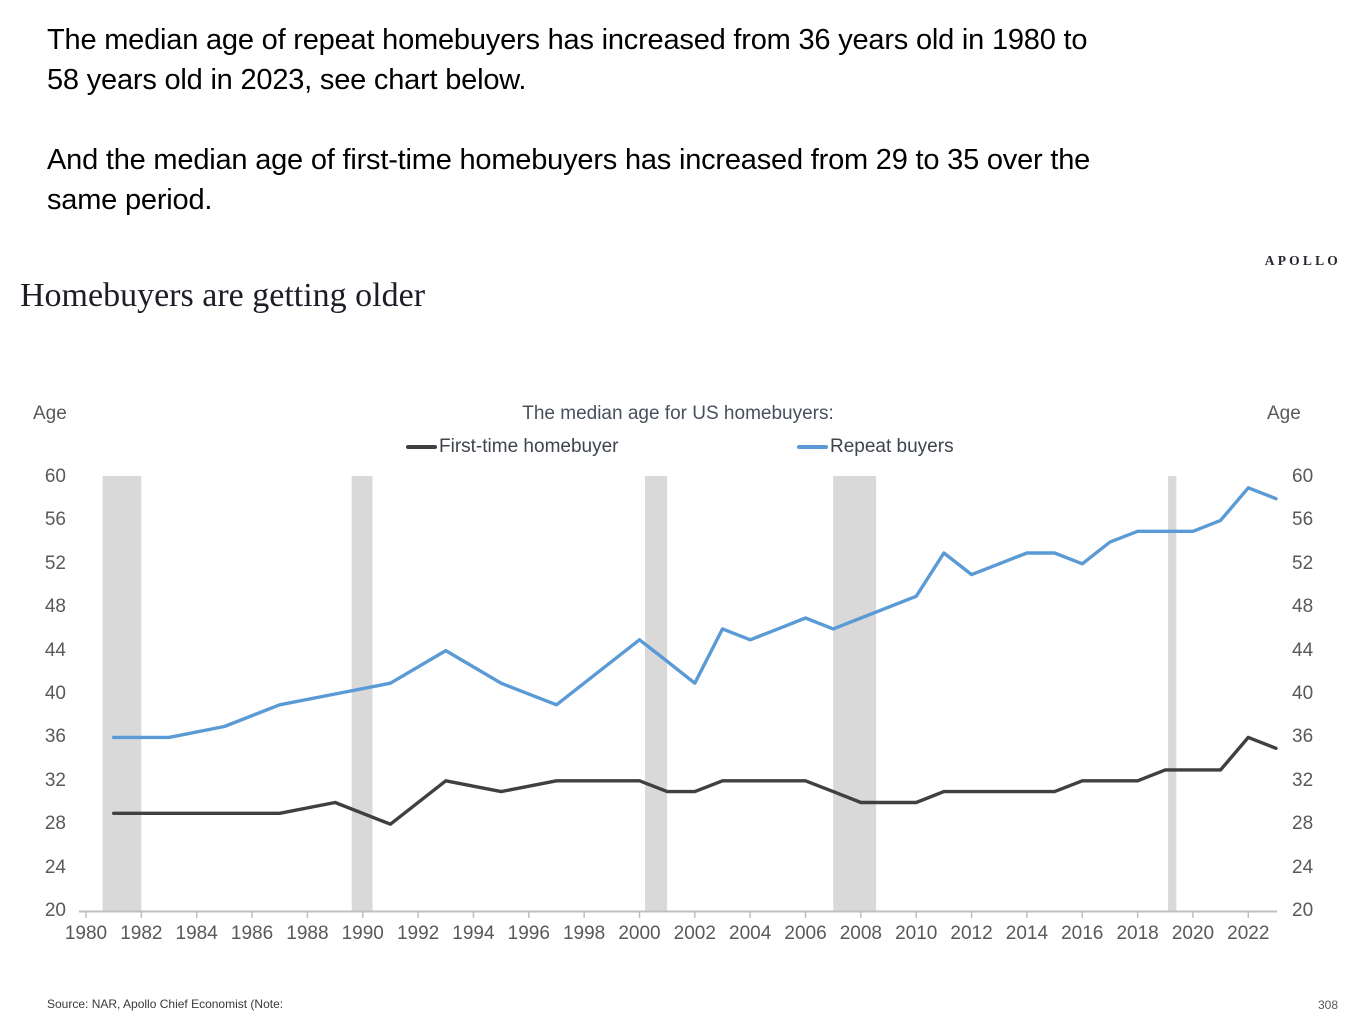 The height and width of the screenshot is (1036, 1366). What do you see at coordinates (421, 447) in the screenshot?
I see `first-time-line-swatch-icon` at bounding box center [421, 447].